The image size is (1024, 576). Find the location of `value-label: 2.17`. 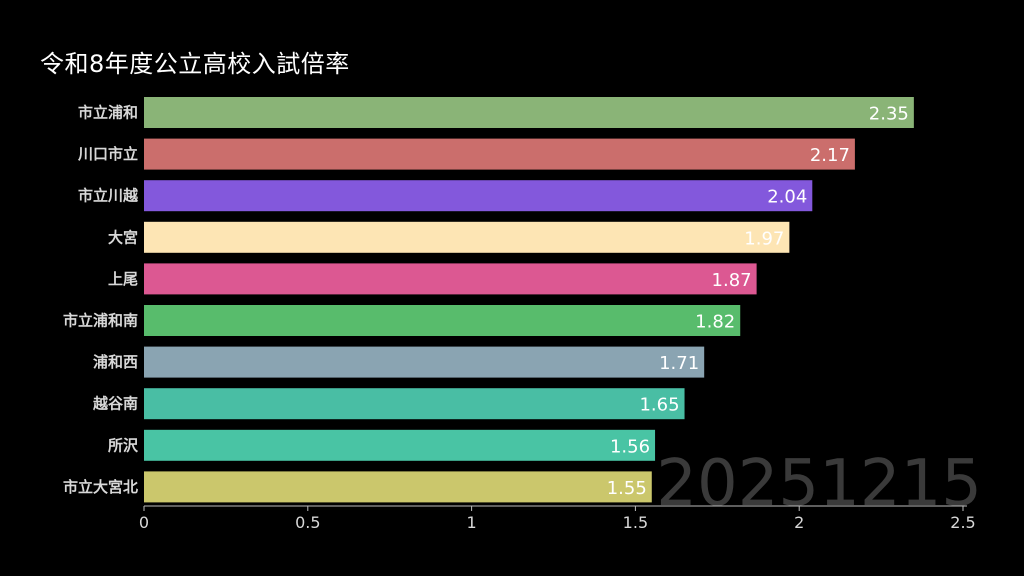

value-label: 2.17 is located at coordinates (830, 155).